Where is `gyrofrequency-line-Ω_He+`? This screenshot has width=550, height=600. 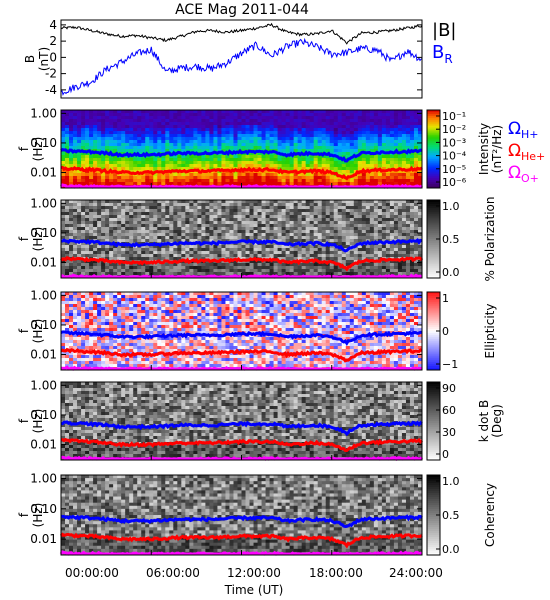
gyrofrequency-line-Ω_He+ is located at coordinates (241, 173).